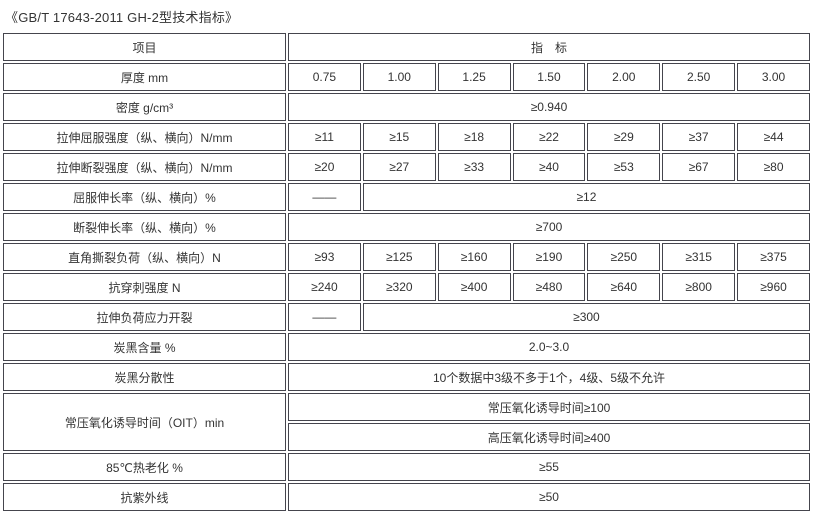  I want to click on value-cell: 3.00, so click(773, 77).